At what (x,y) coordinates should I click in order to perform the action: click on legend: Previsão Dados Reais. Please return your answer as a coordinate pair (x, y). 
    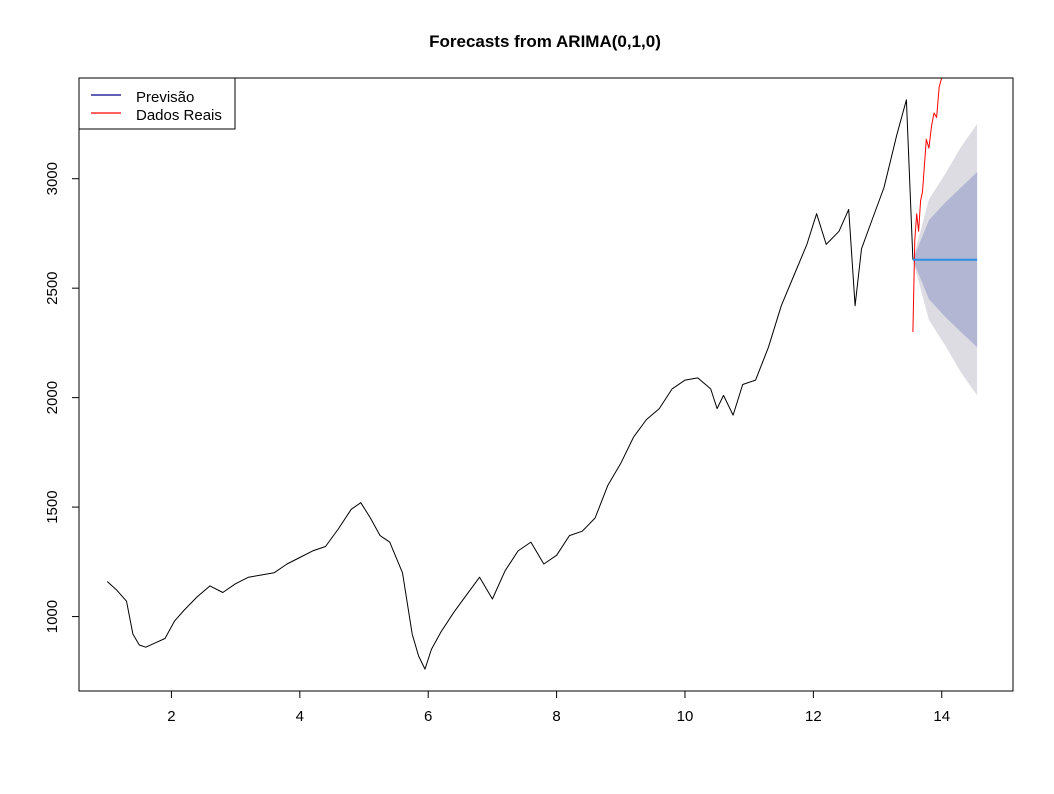
    Looking at the image, I should click on (157, 103).